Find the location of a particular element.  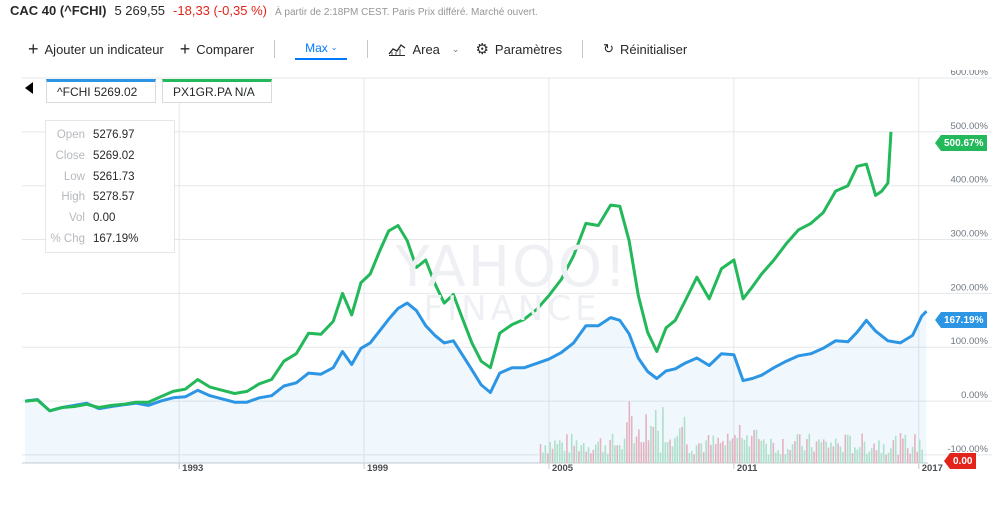

range-label: Max is located at coordinates (316, 47).